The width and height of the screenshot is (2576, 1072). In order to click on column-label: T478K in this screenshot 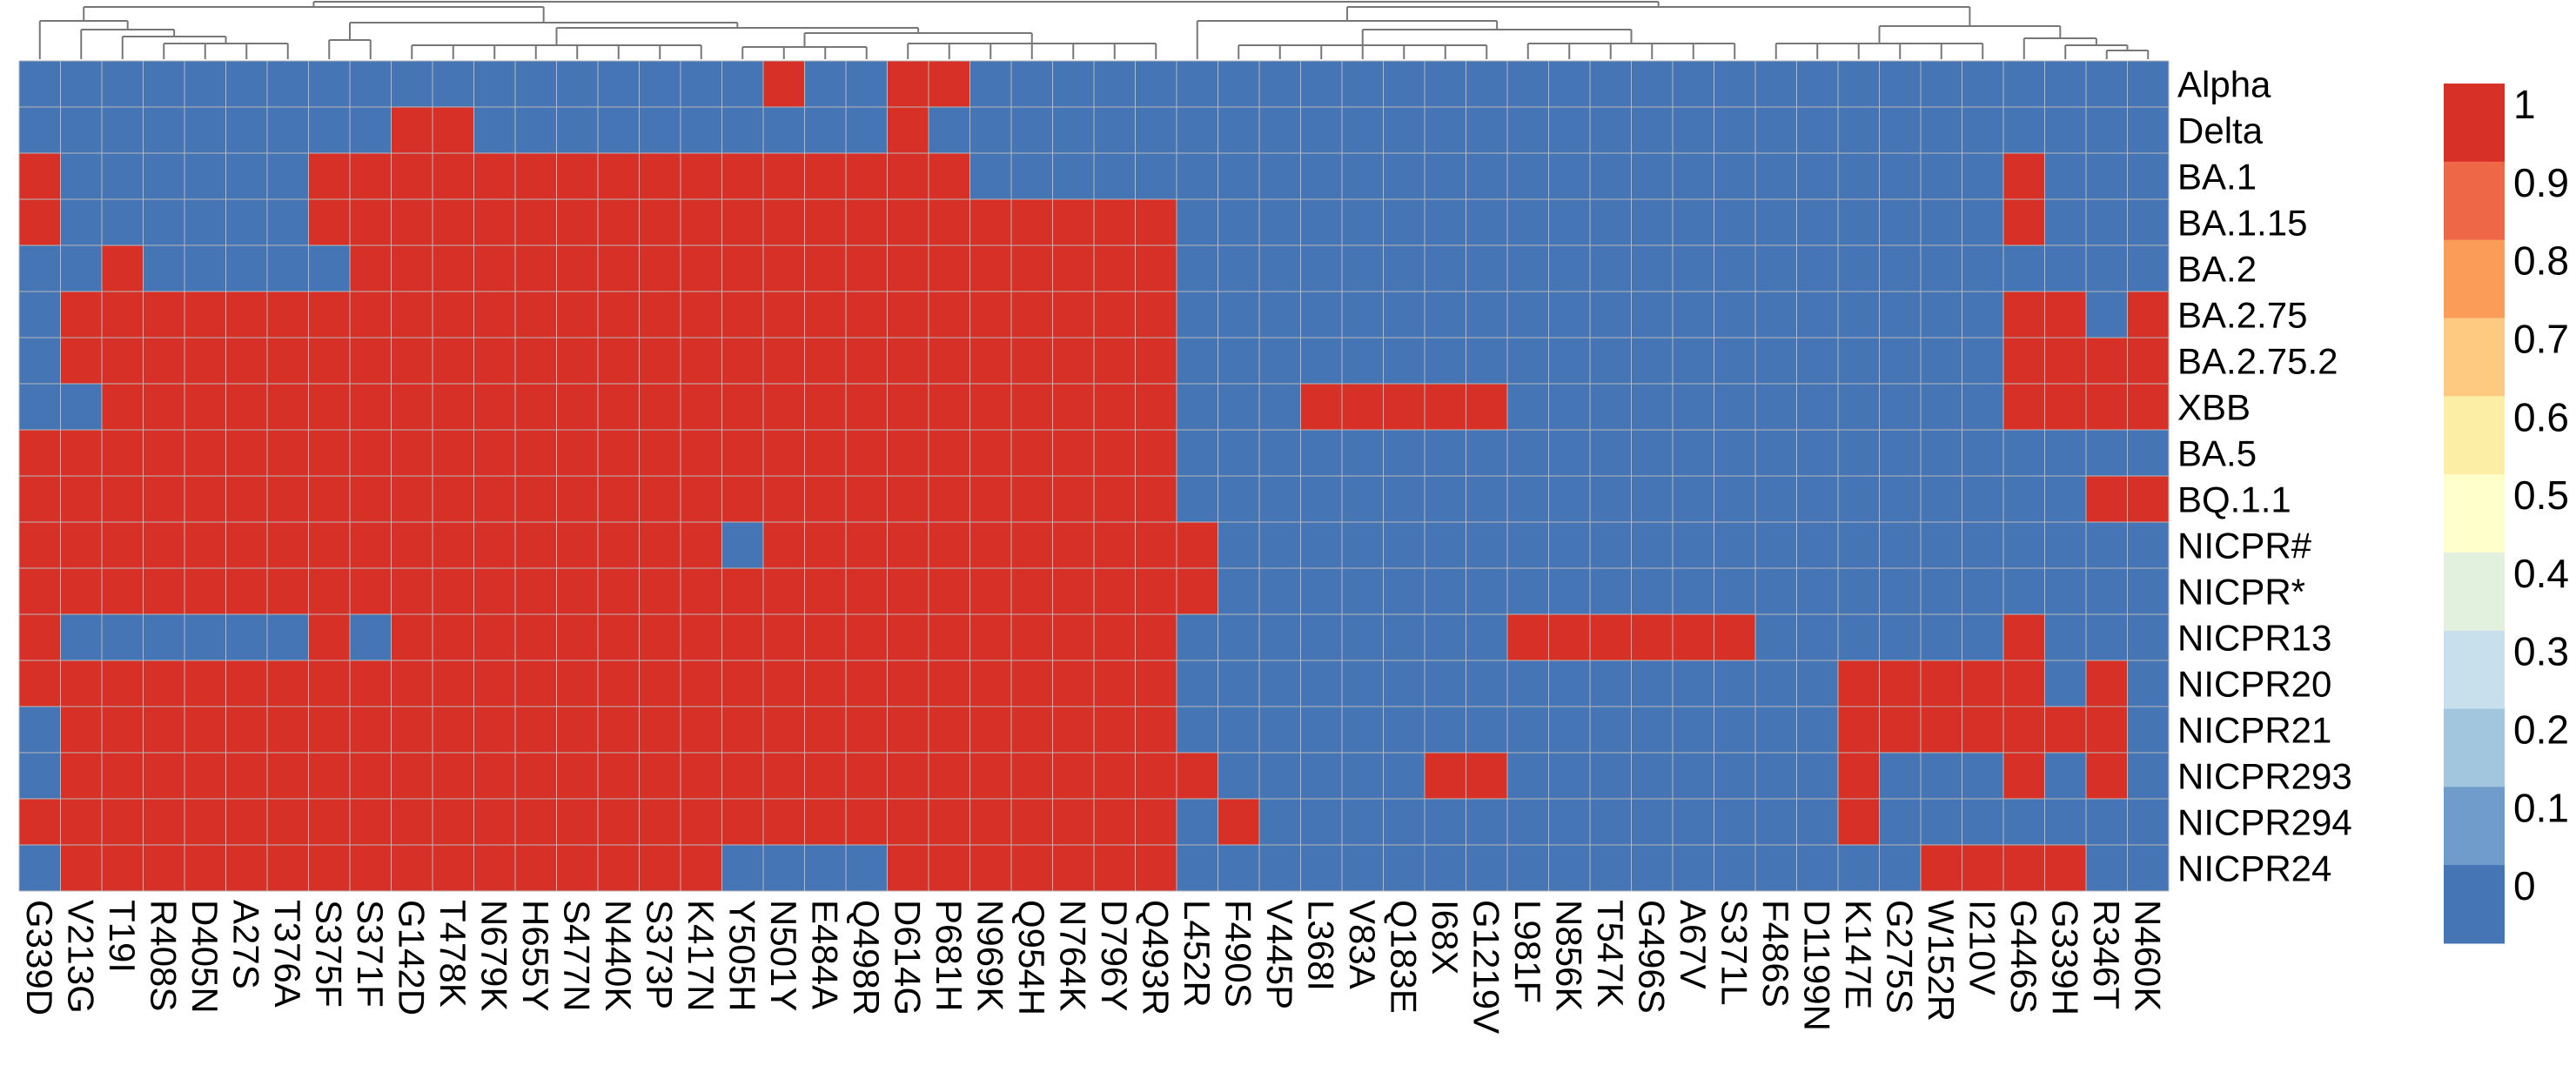, I will do `click(453, 954)`.